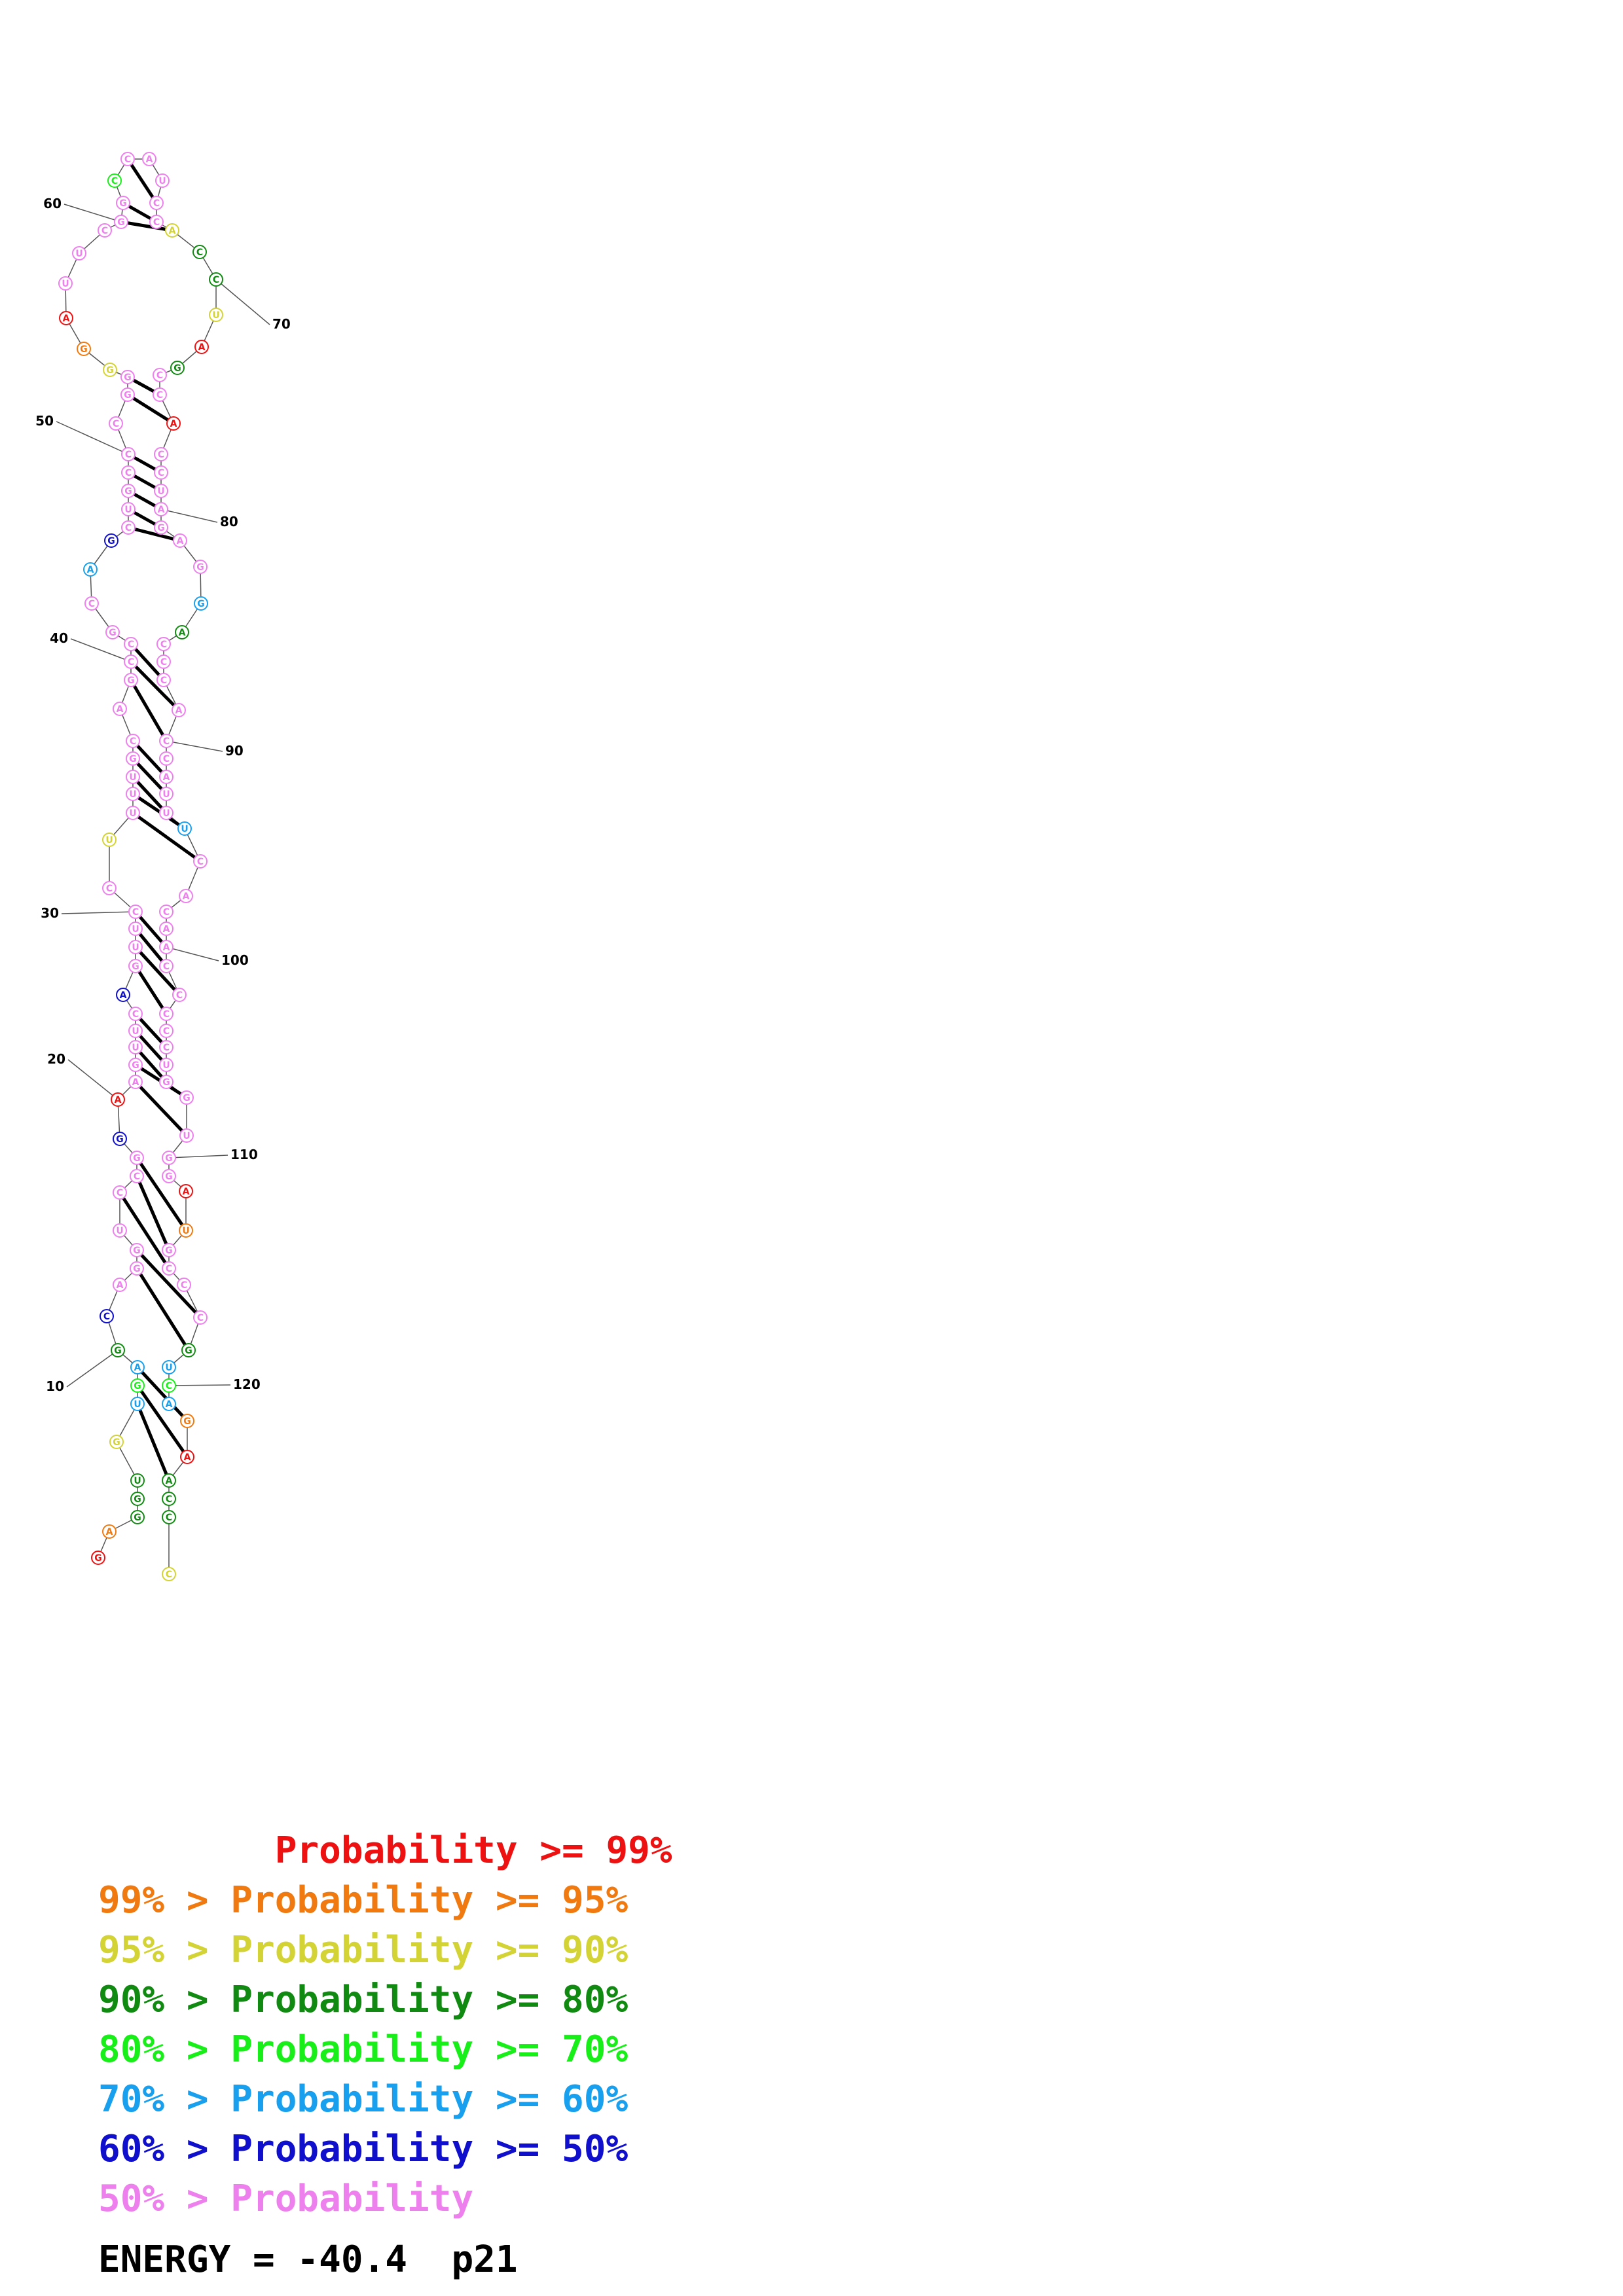 The width and height of the screenshot is (1623, 2296). I want to click on legend-line: 90% > Probability >= 80%, so click(363, 2000).